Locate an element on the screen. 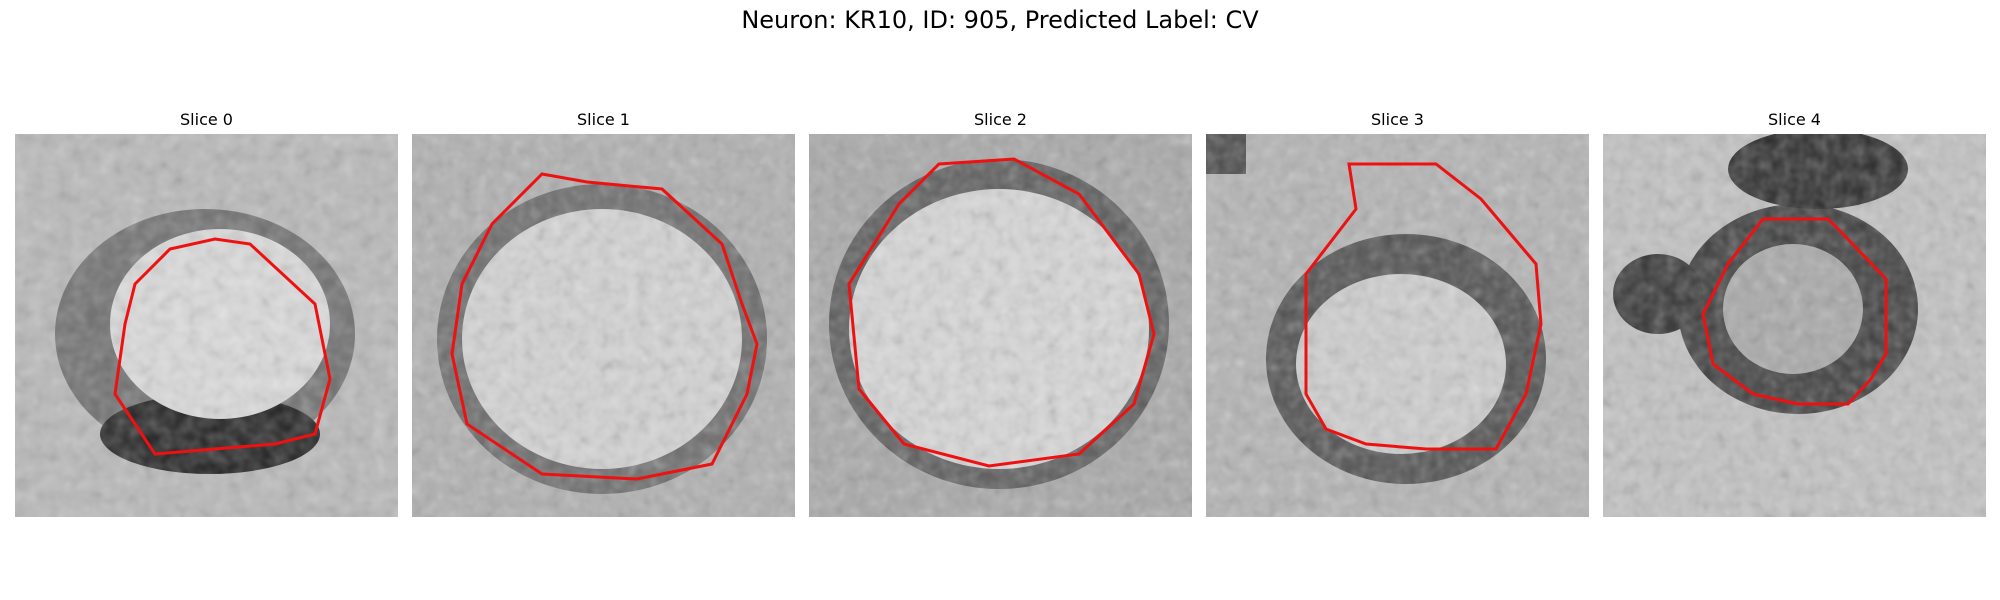 Image resolution: width=2000 pixels, height=600 pixels. slice-title-1: Slice 1 is located at coordinates (603, 119).